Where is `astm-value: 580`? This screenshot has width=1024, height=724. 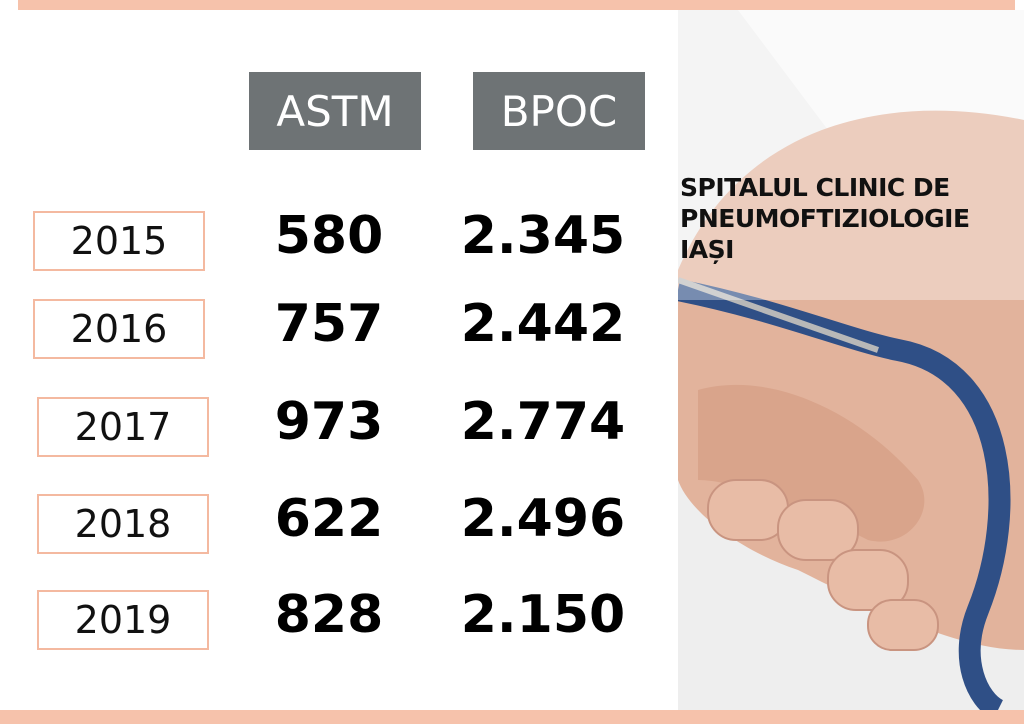
astm-value: 580 is located at coordinates (329, 236).